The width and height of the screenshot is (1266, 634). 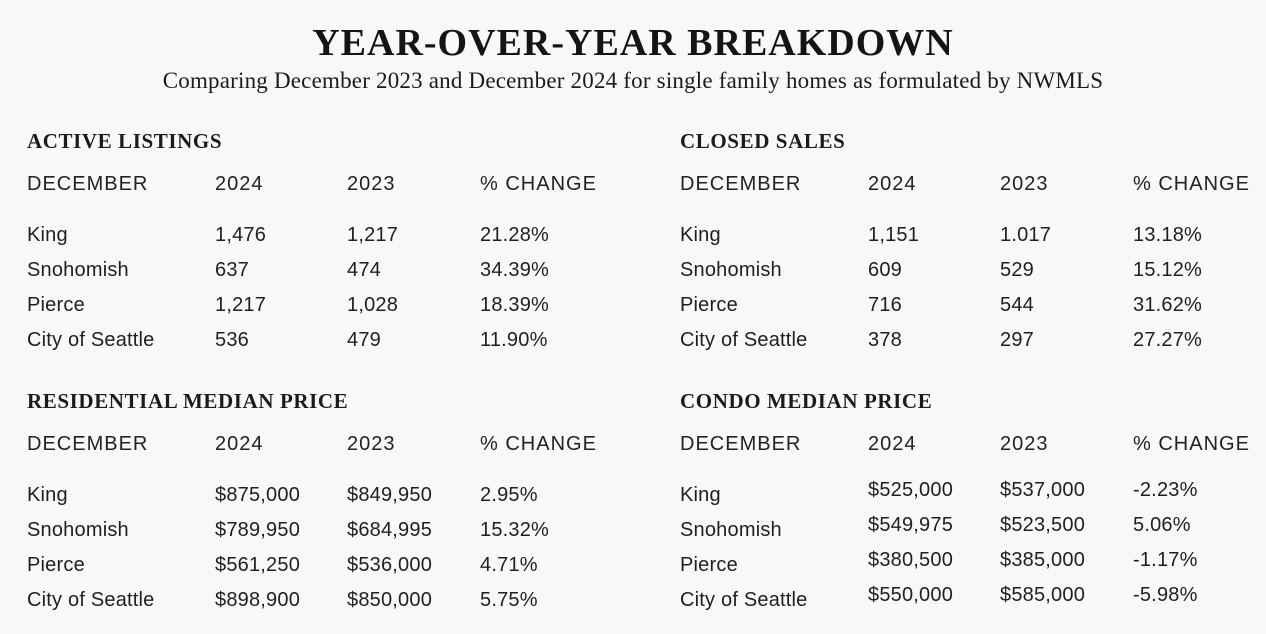 What do you see at coordinates (633, 43) in the screenshot?
I see `page-title: YEAR-OVER-YEAR BREAKDOWN` at bounding box center [633, 43].